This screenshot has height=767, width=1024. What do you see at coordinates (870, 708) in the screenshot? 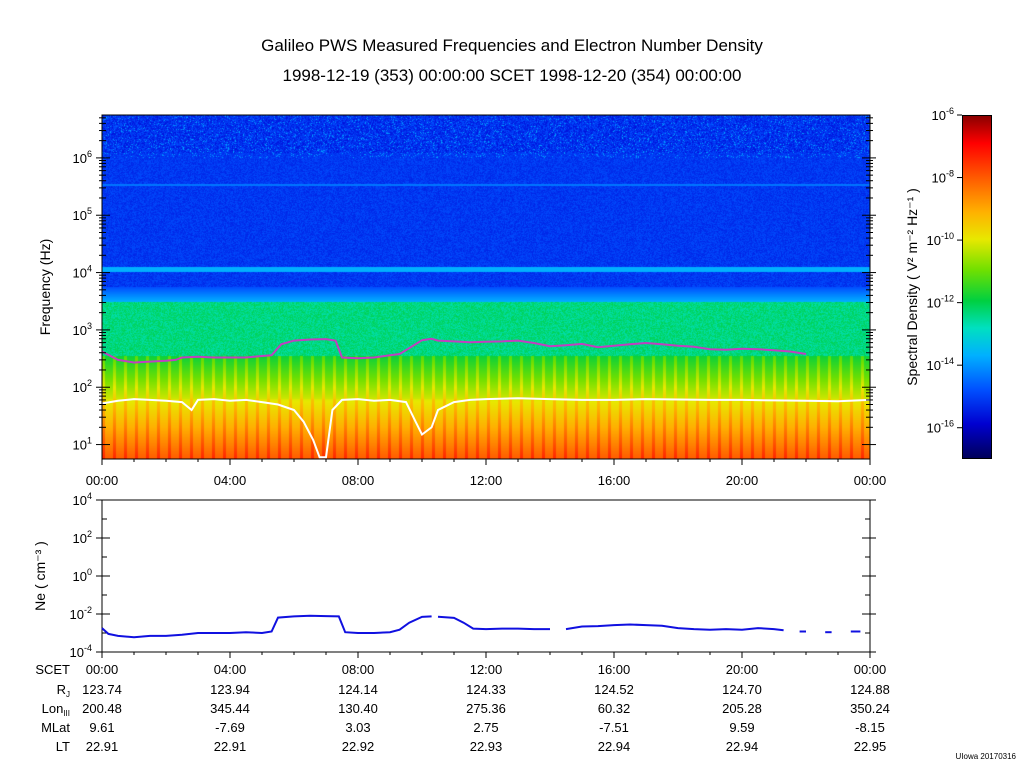
I see `ephemeris-lon-value: 350.24` at bounding box center [870, 708].